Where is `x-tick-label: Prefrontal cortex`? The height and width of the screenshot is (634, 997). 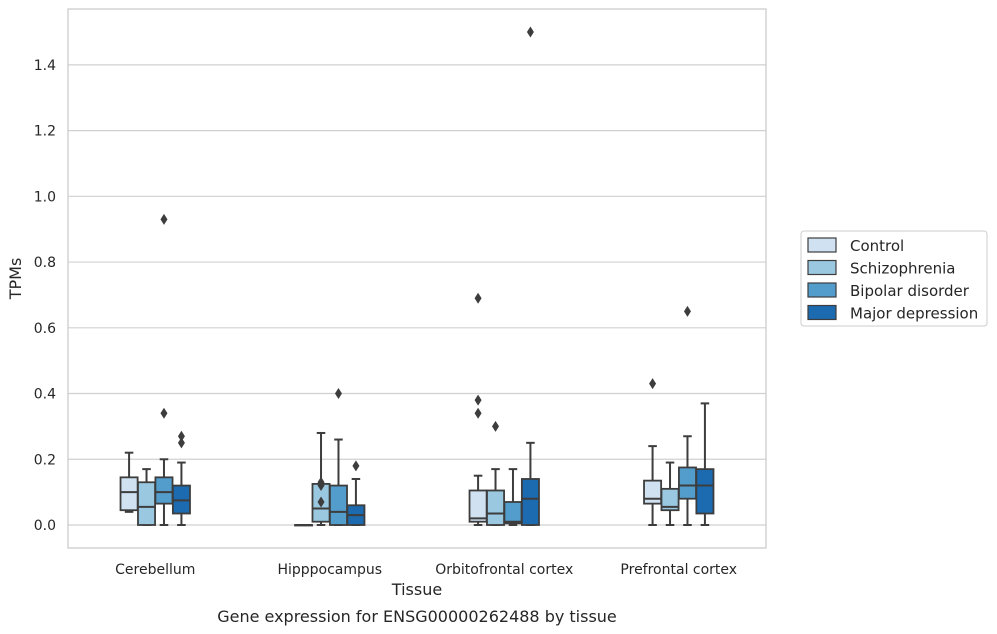
x-tick-label: Prefrontal cortex is located at coordinates (678, 570).